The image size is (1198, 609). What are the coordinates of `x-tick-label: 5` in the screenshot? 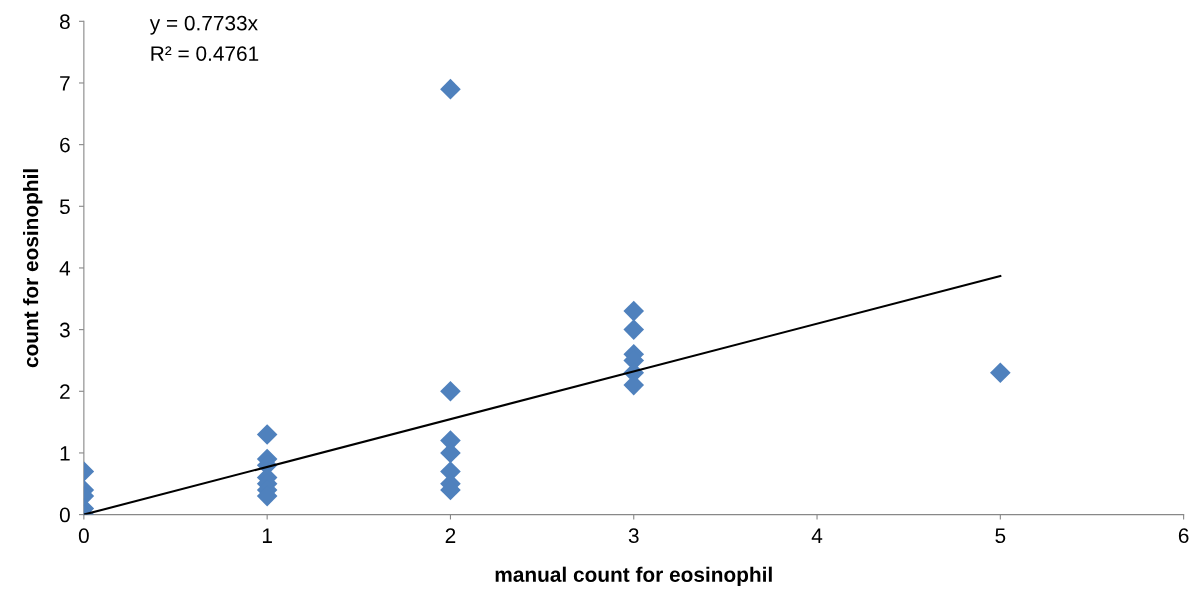 It's located at (1000, 536).